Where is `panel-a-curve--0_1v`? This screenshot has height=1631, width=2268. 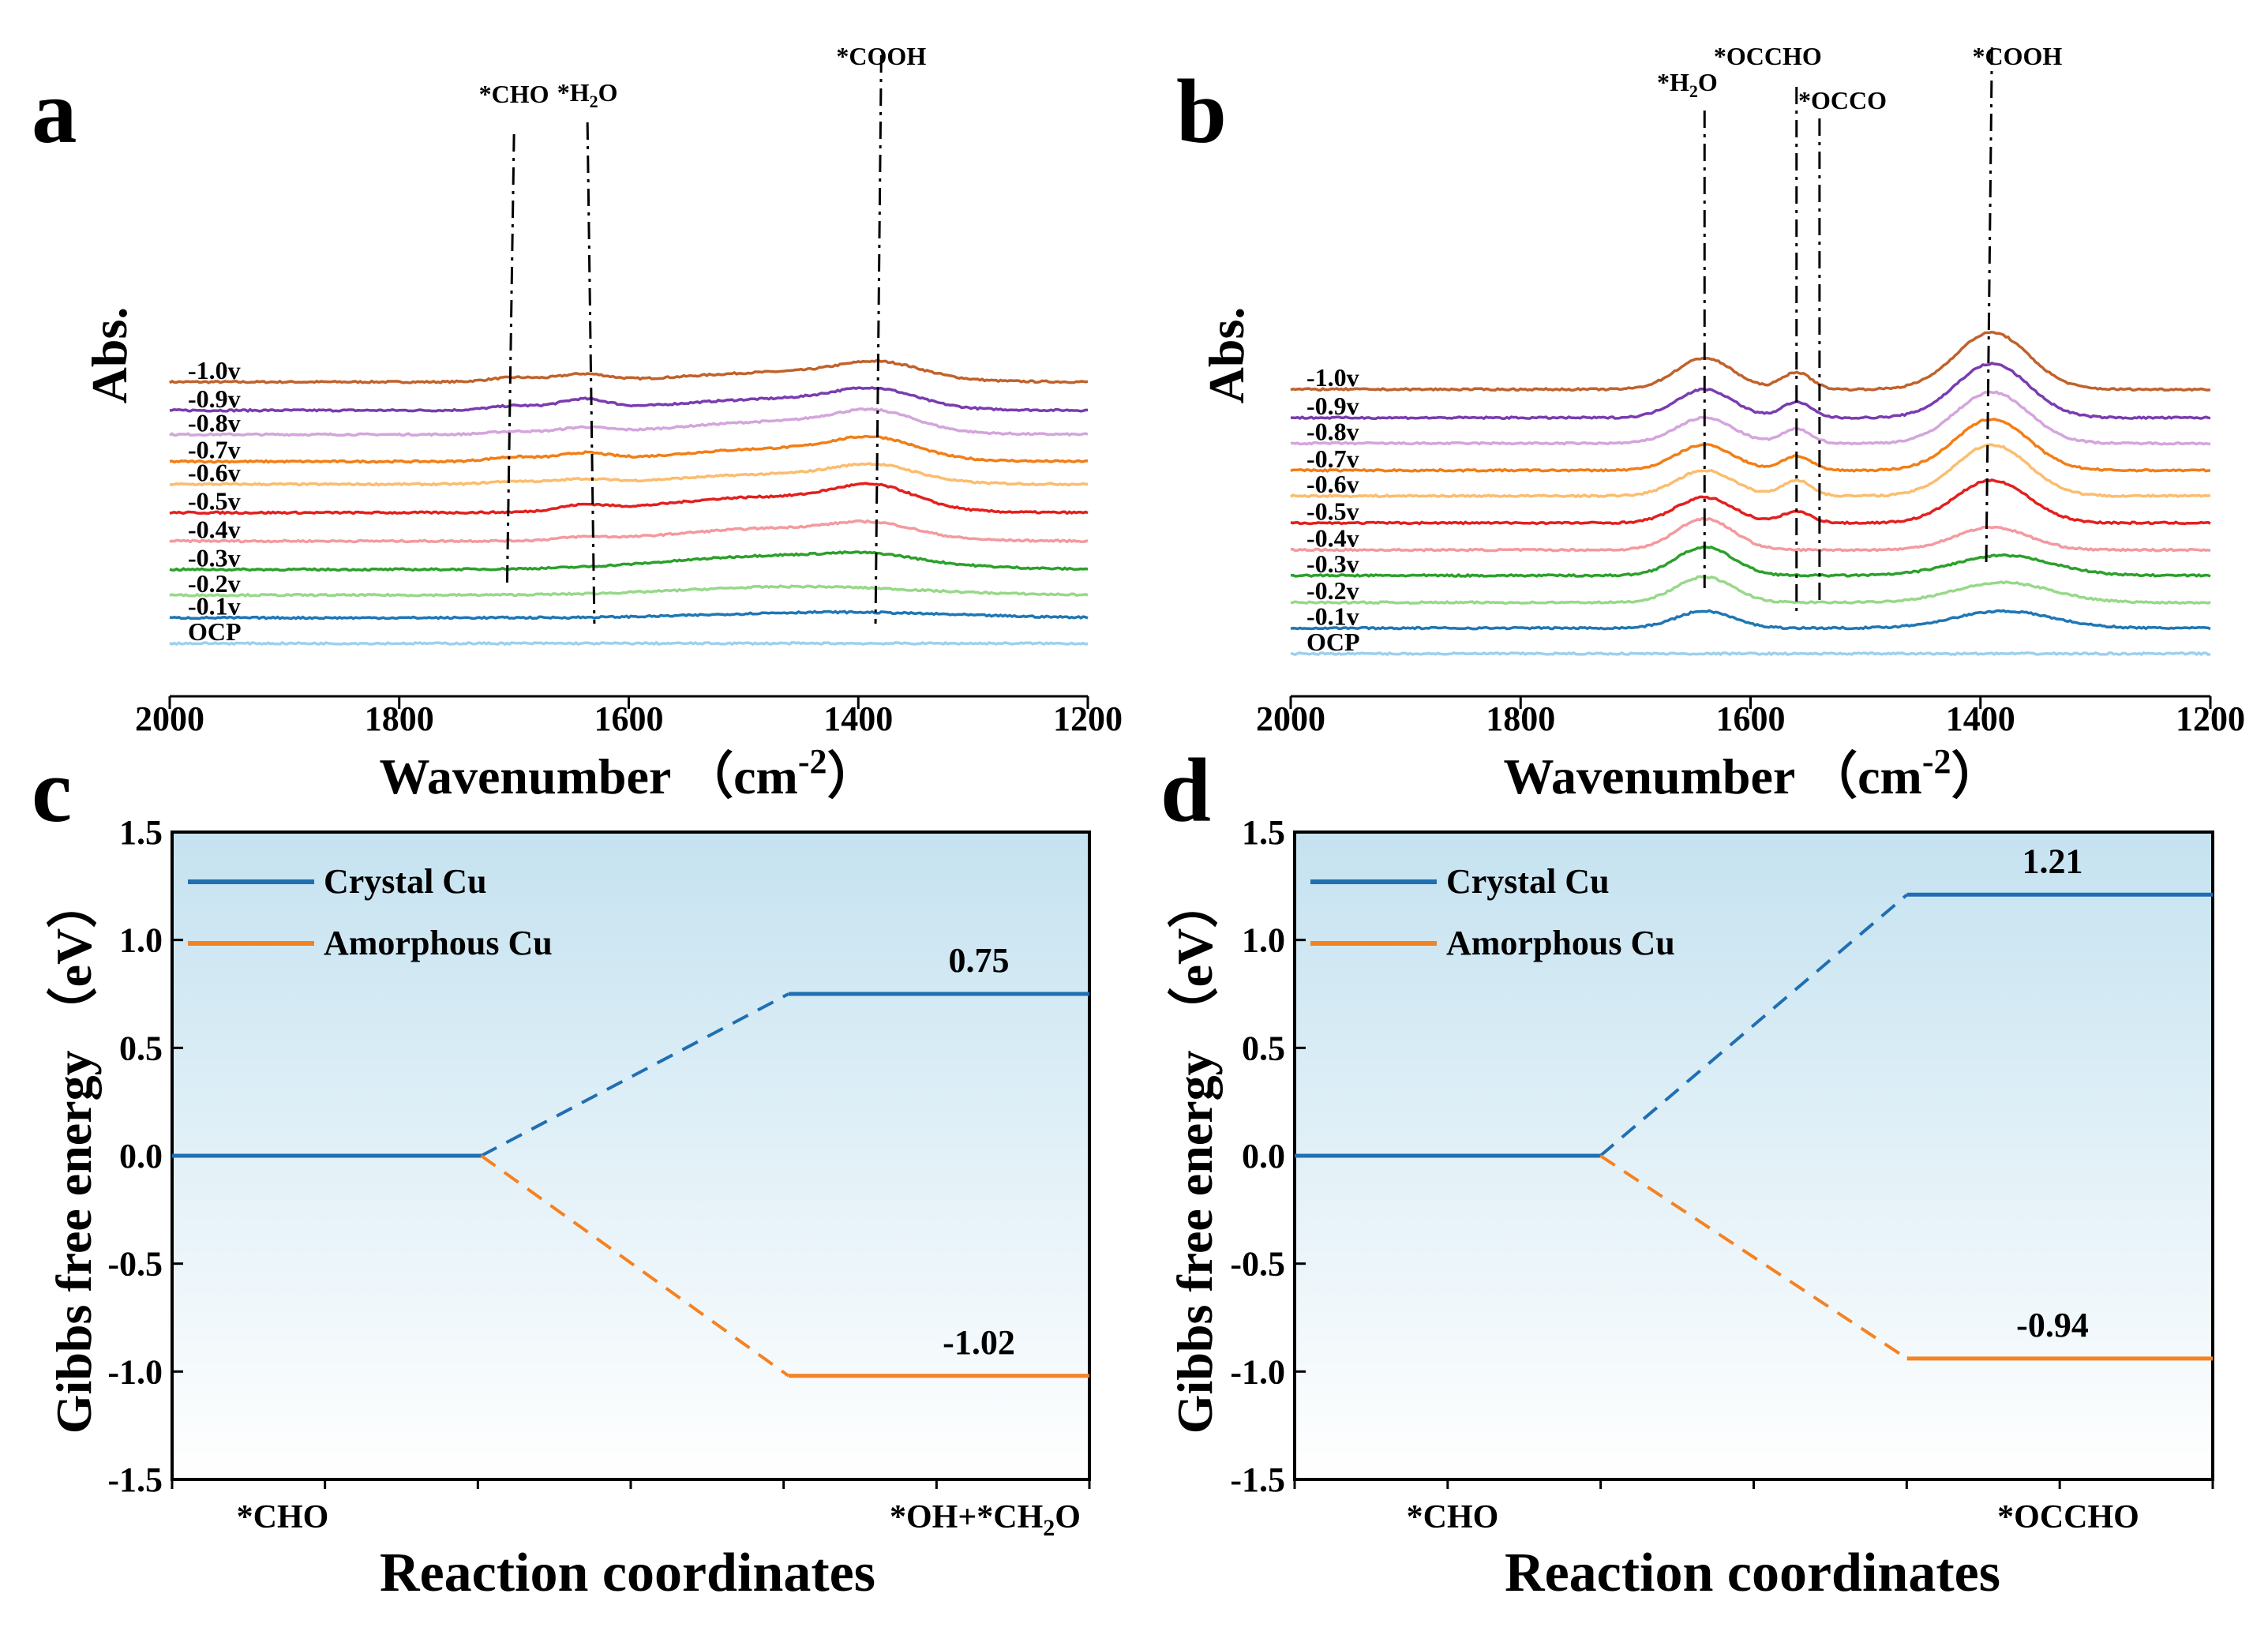 panel-a-curve--0_1v is located at coordinates (629, 615).